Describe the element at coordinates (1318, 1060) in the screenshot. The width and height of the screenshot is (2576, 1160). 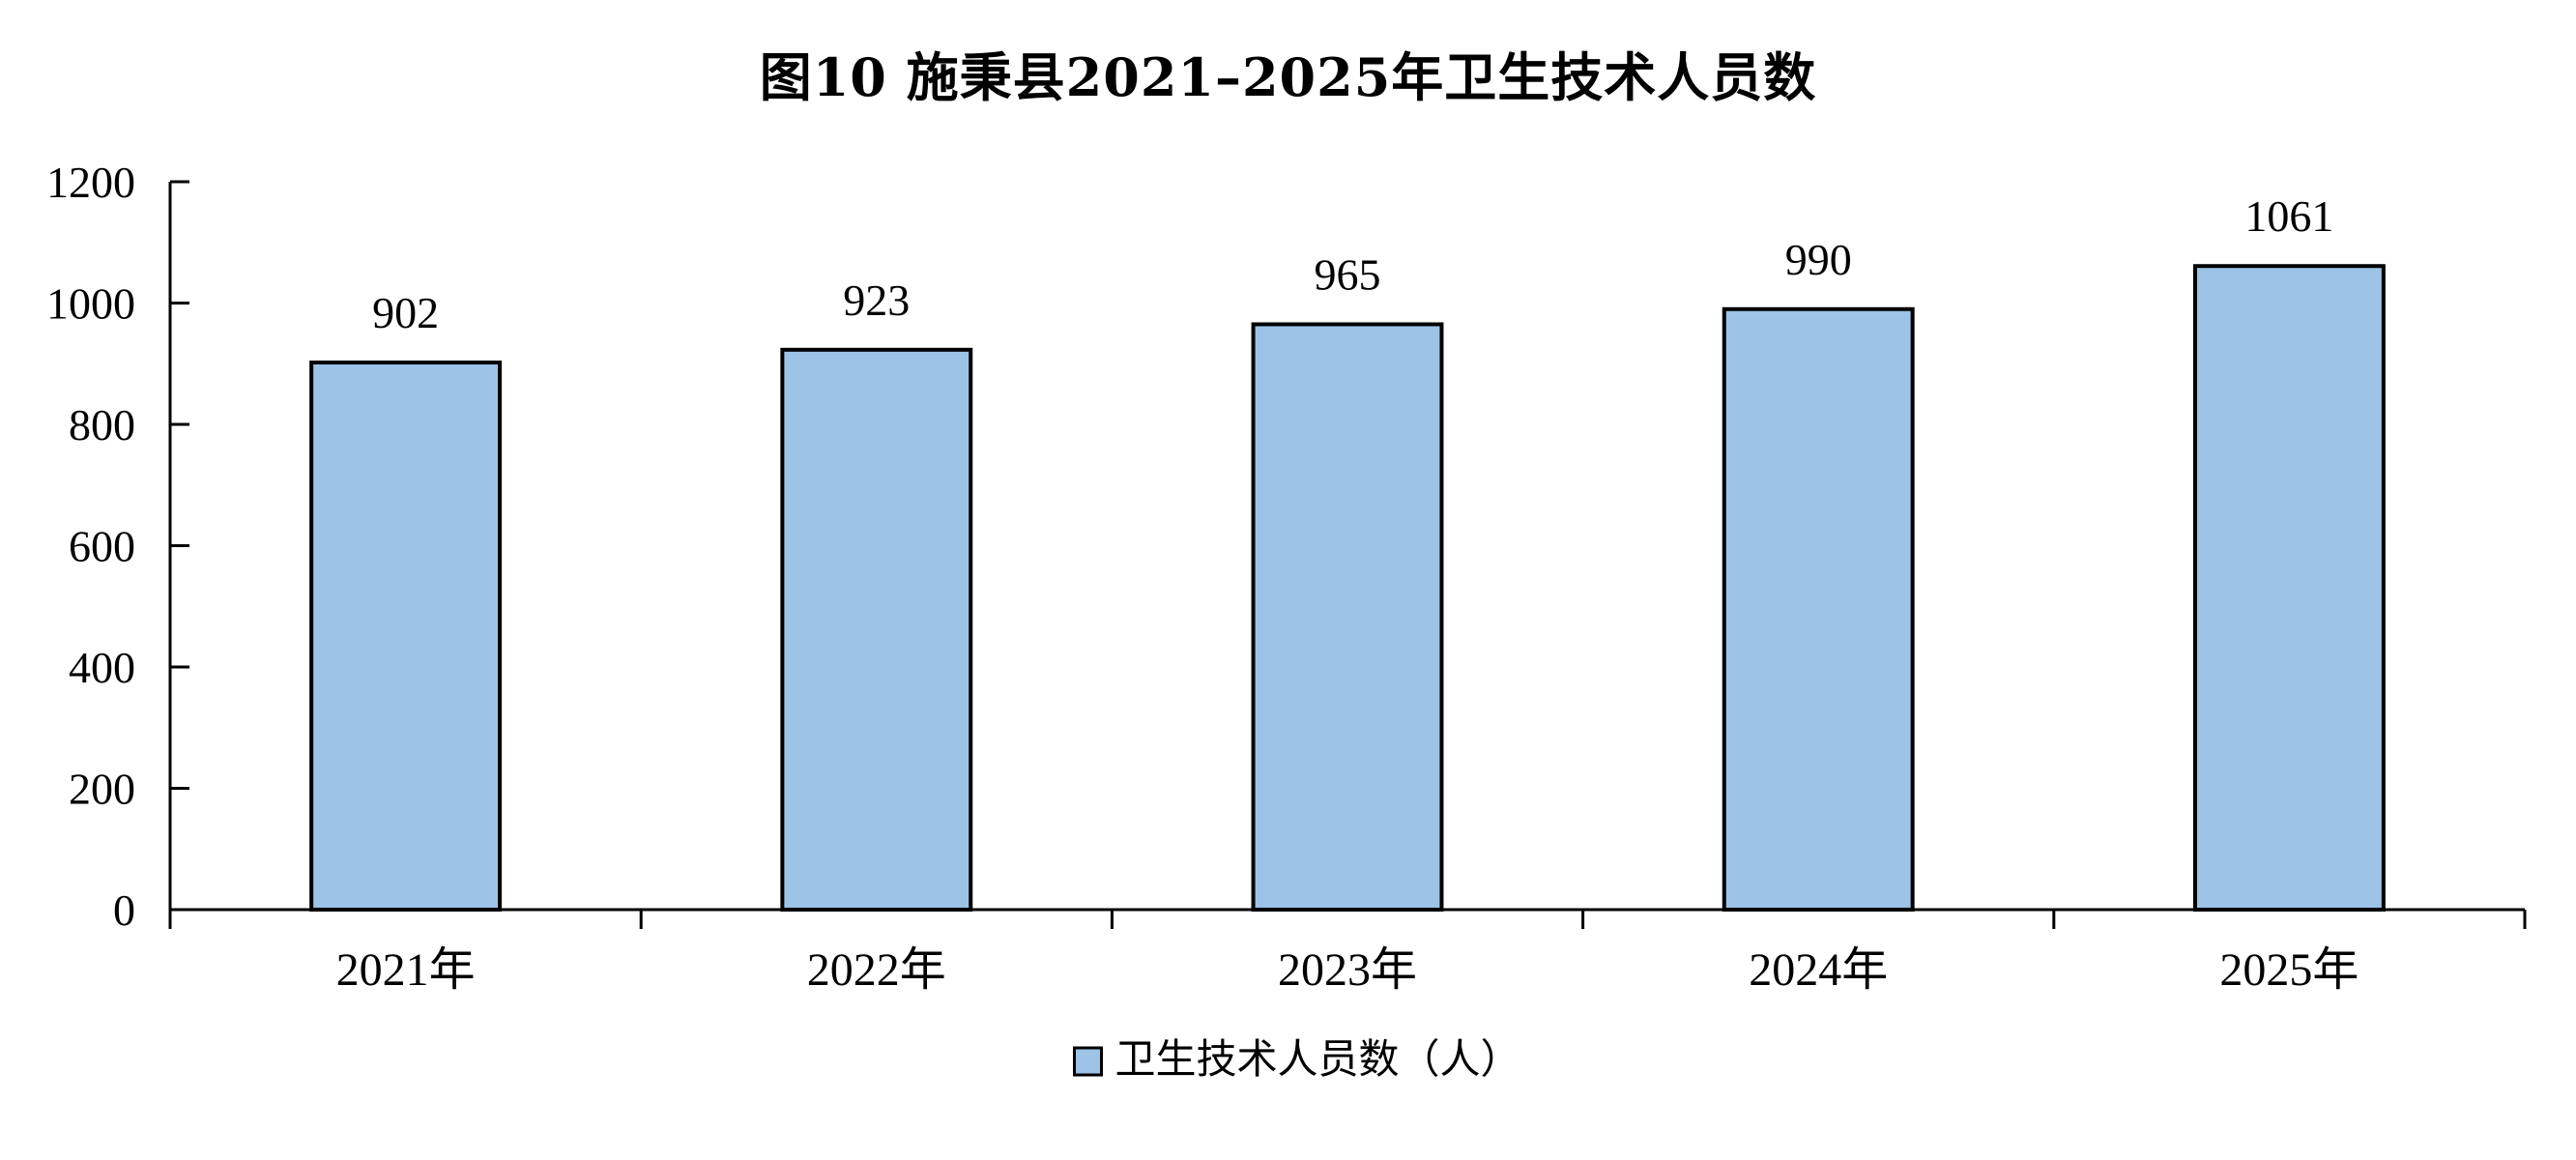
I see `legend-label: 卫生技术人员数（人）` at that location.